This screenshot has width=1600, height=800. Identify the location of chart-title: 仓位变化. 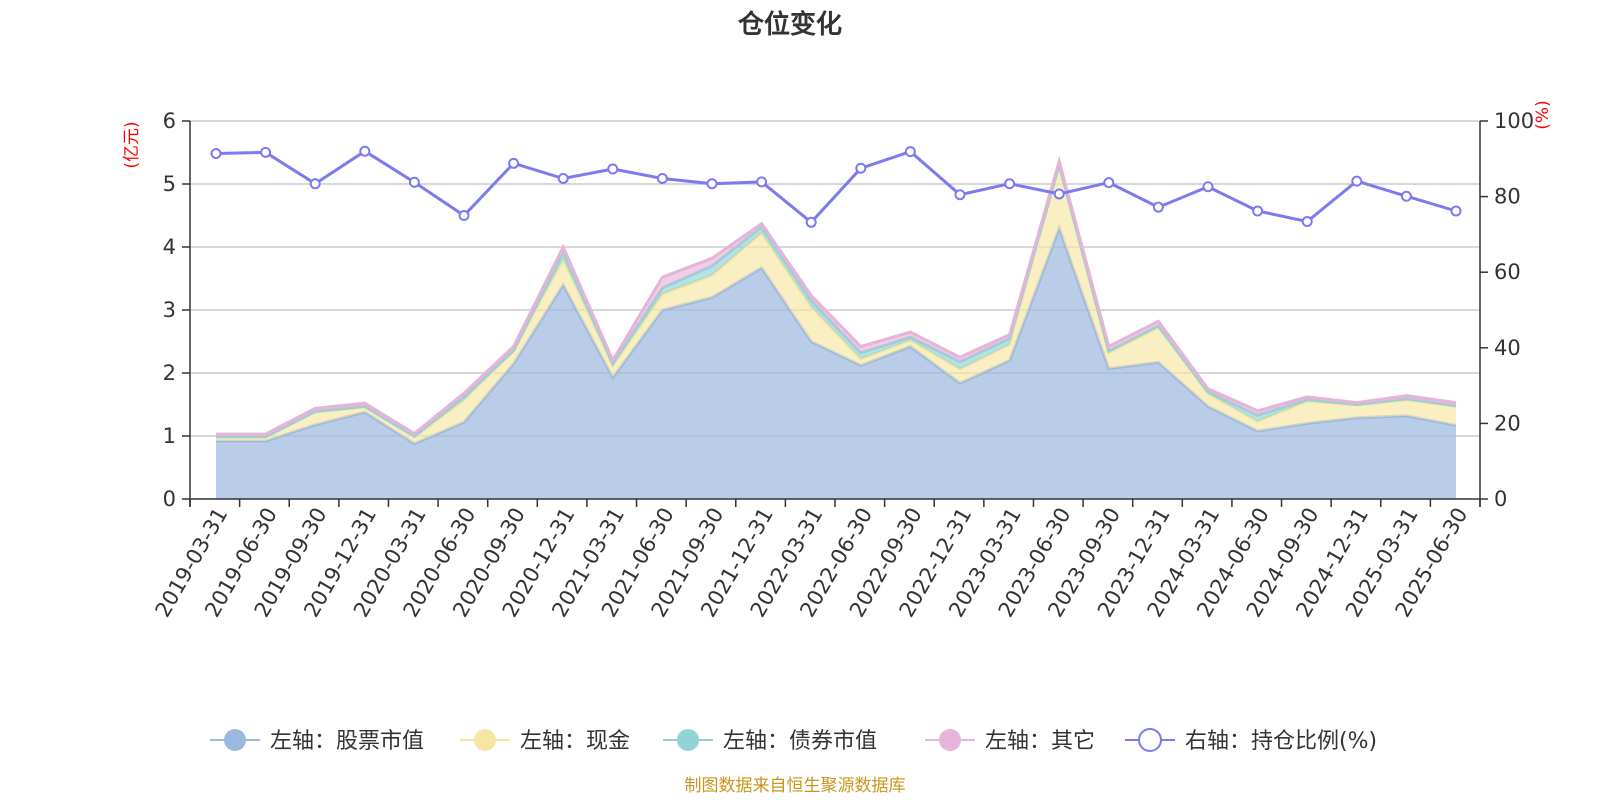
(789, 24).